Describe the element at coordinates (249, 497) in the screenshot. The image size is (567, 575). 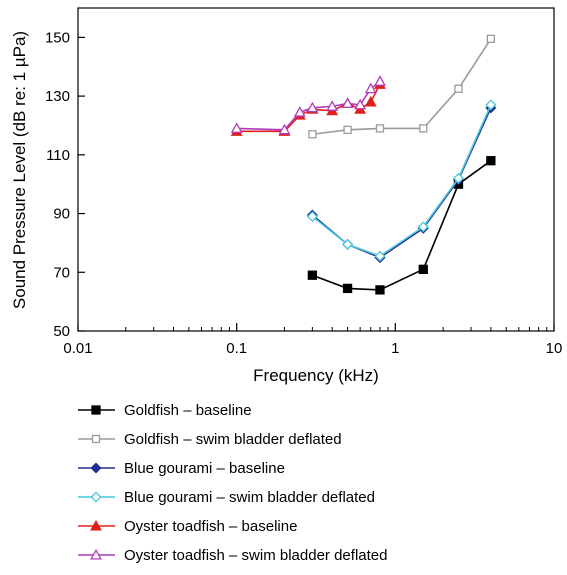
I see `legend-label: Blue gourami – swim bladder deflated` at that location.